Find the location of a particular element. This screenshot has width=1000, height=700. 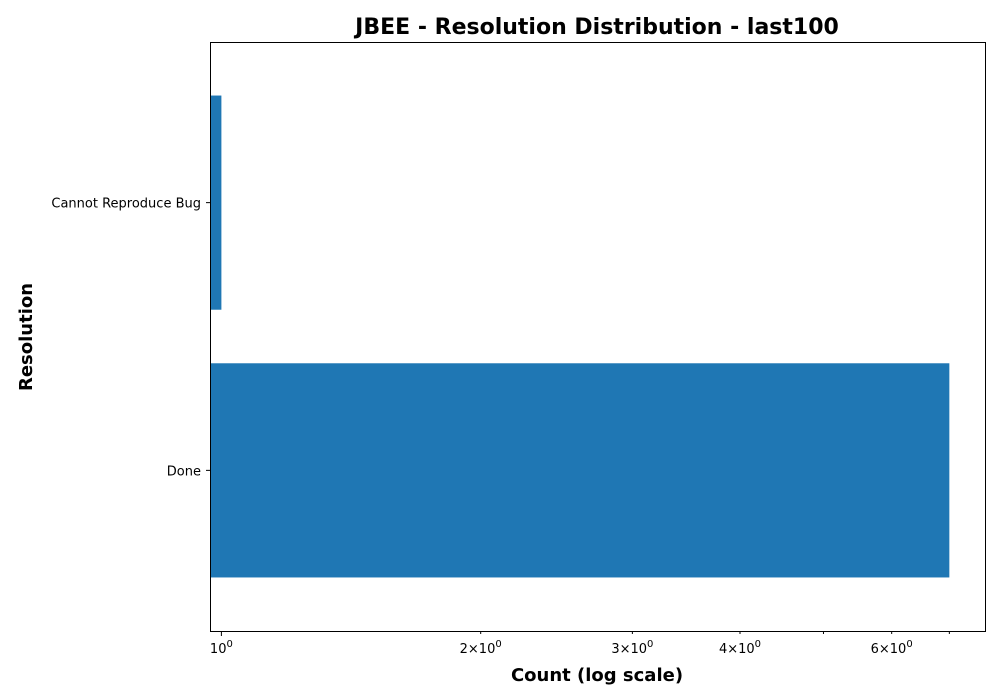

x-tick-label-4: 4×100 is located at coordinates (740, 648).